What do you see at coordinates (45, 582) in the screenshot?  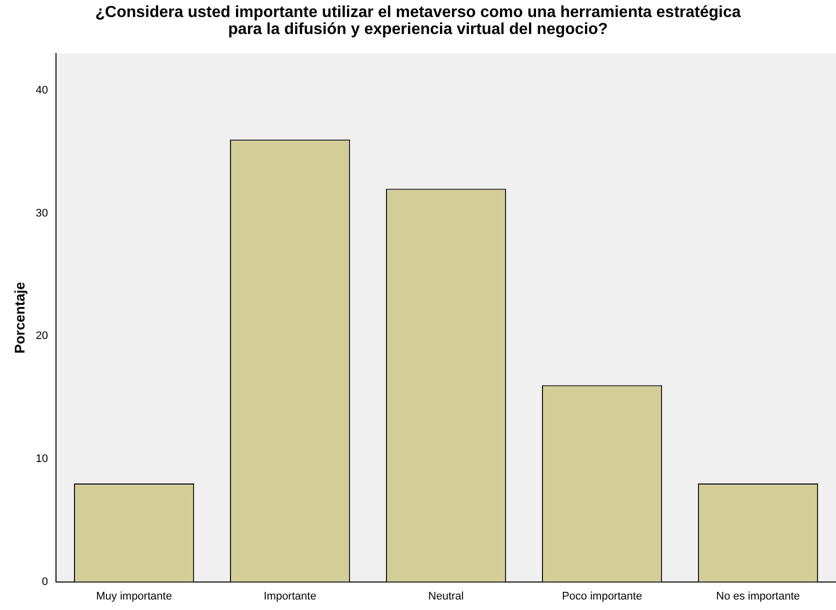 I see `y-tick-label: 0` at bounding box center [45, 582].